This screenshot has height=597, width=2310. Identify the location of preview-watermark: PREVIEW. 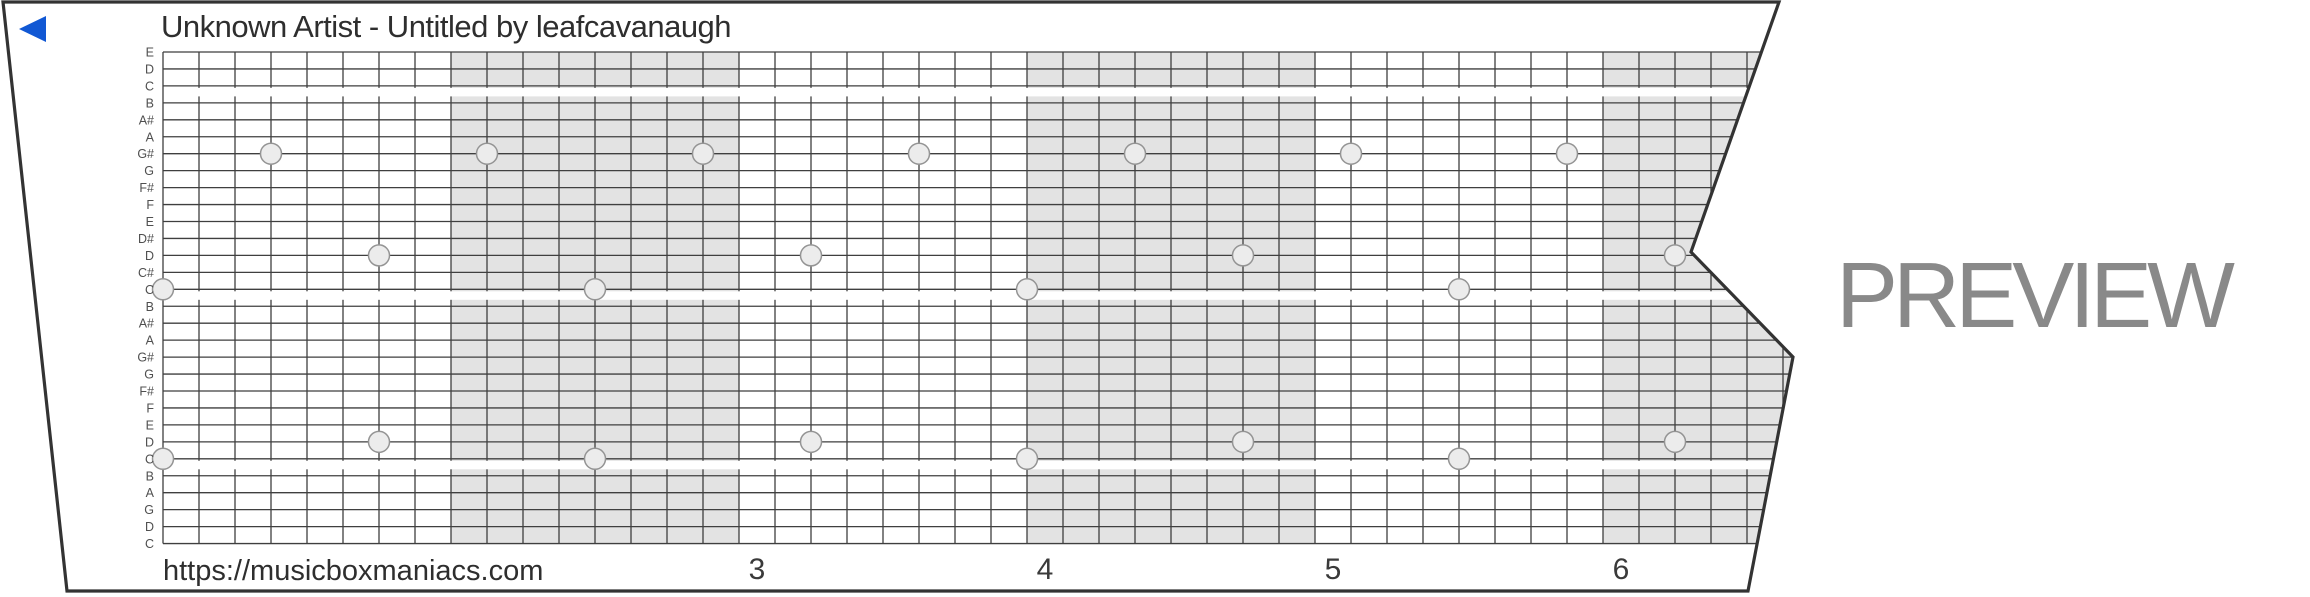
(2035, 295).